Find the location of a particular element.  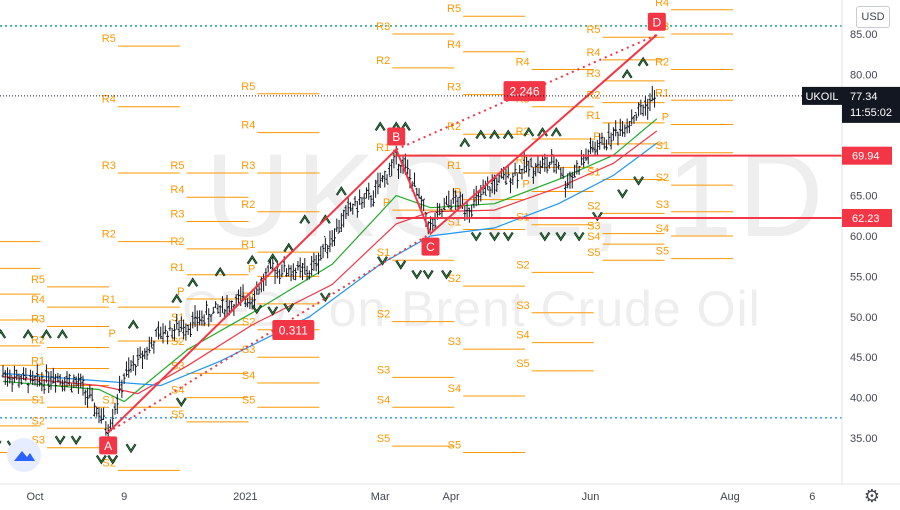

pattern-point-box is located at coordinates (656, 21).